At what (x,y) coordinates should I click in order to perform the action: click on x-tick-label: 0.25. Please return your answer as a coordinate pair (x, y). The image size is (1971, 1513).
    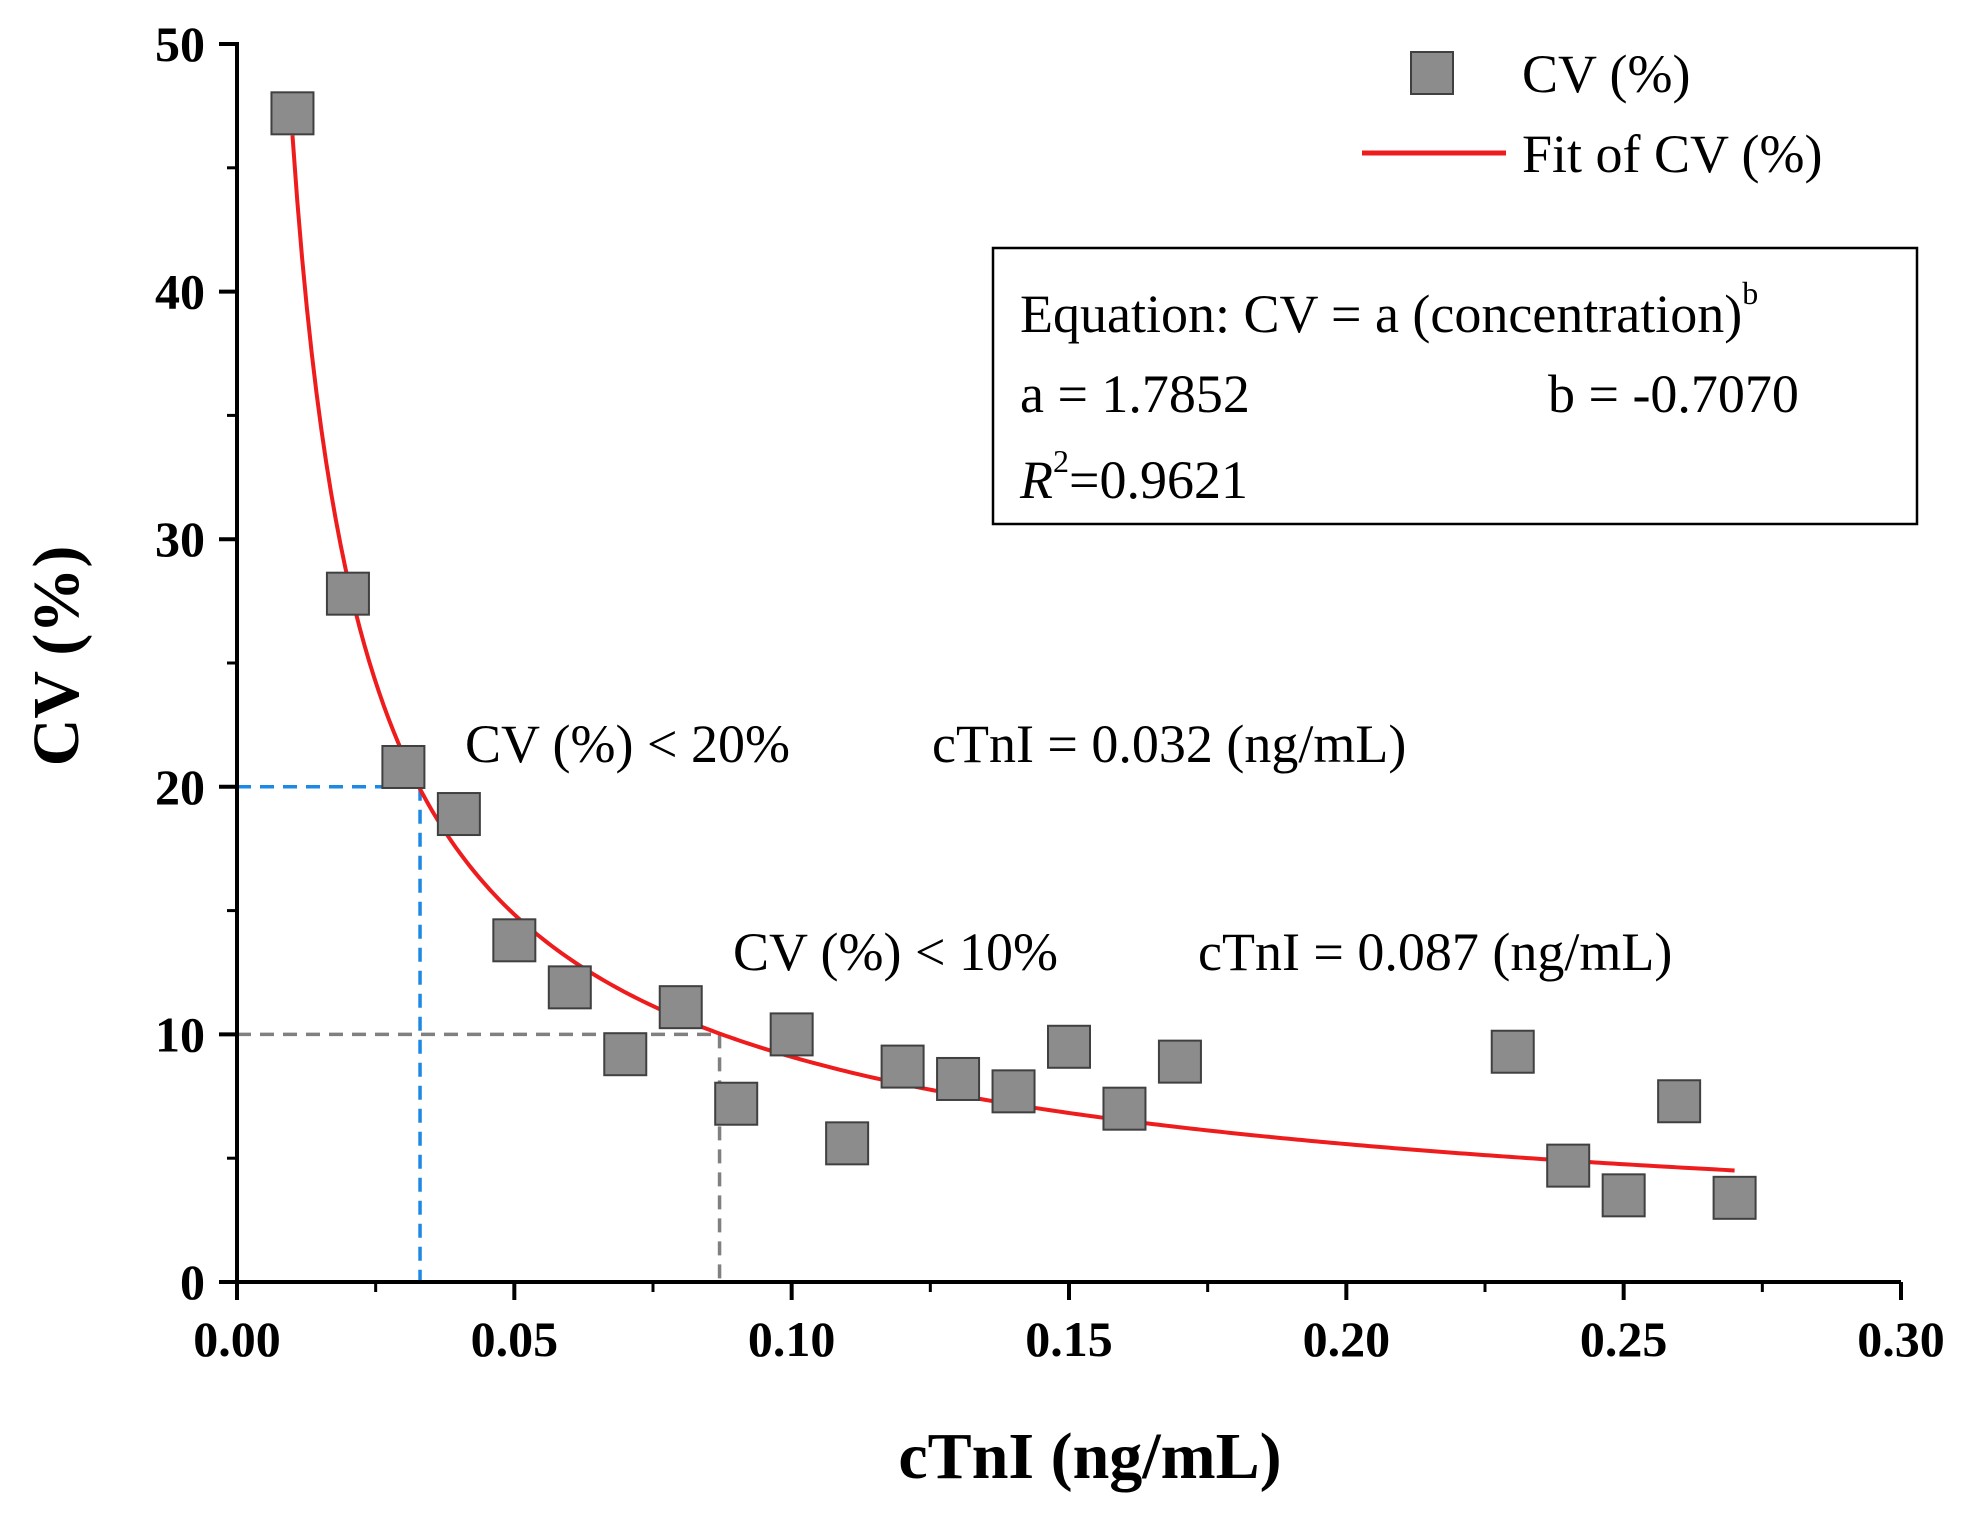
    Looking at the image, I should click on (1624, 1339).